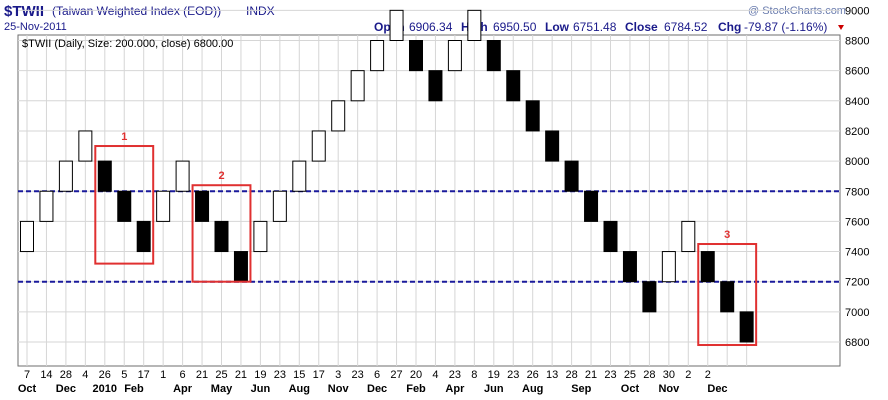 Image resolution: width=888 pixels, height=400 pixels. Describe the element at coordinates (431, 27) in the screenshot. I see `open-value: 6906.34` at that location.